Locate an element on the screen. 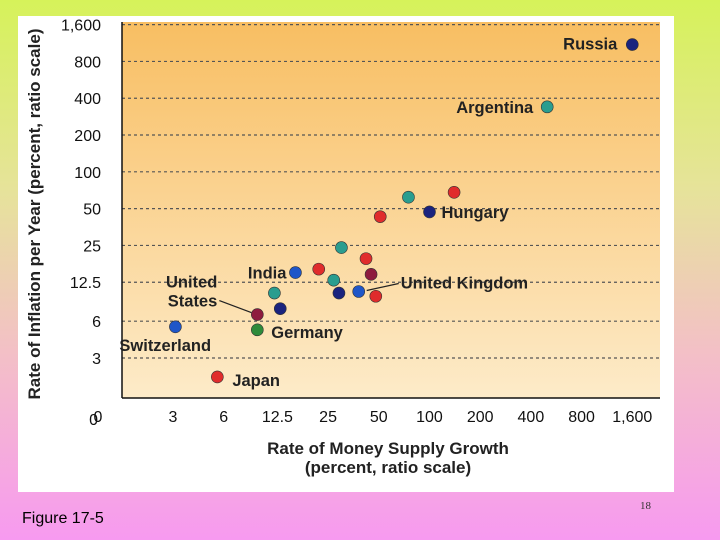 This screenshot has height=540, width=720. y-tick-label-9: 800 is located at coordinates (87, 62).